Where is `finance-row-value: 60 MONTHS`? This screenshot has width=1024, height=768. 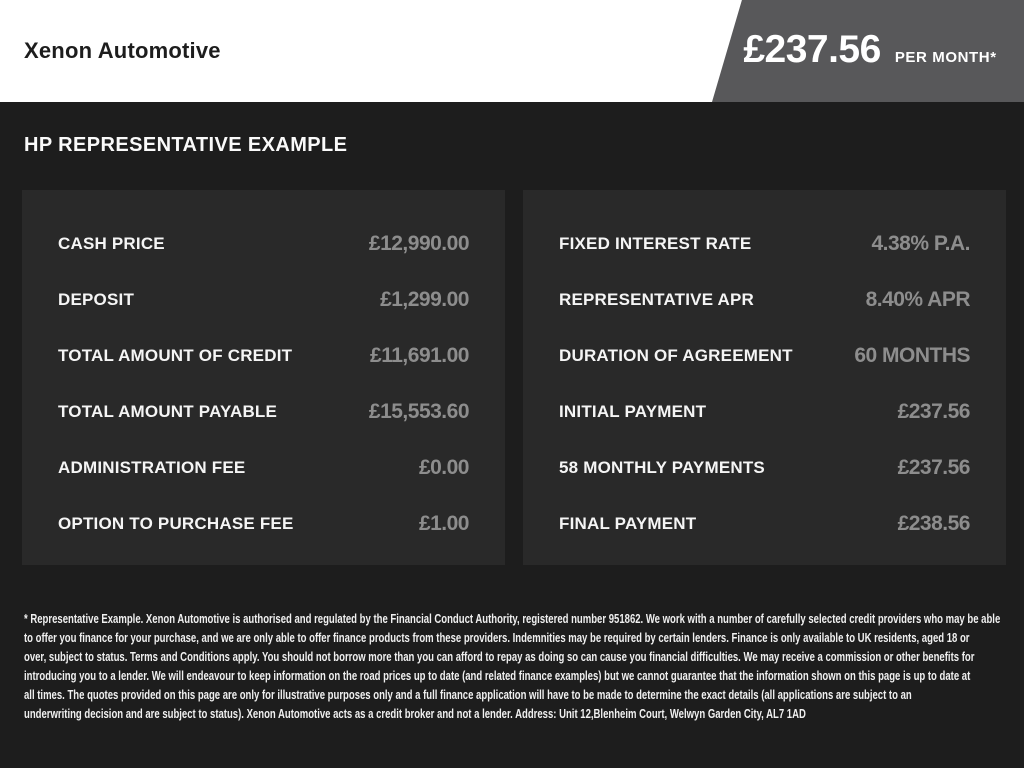
finance-row-value: 60 MONTHS is located at coordinates (912, 355).